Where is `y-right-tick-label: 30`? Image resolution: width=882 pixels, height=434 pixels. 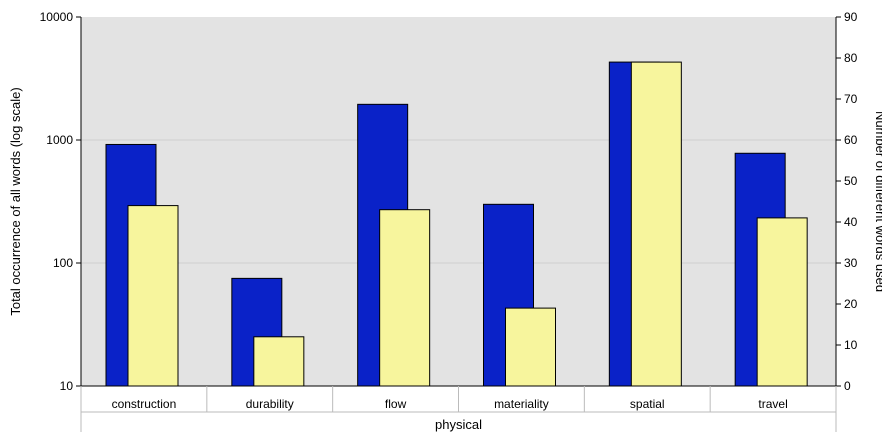
y-right-tick-label: 30 is located at coordinates (851, 263).